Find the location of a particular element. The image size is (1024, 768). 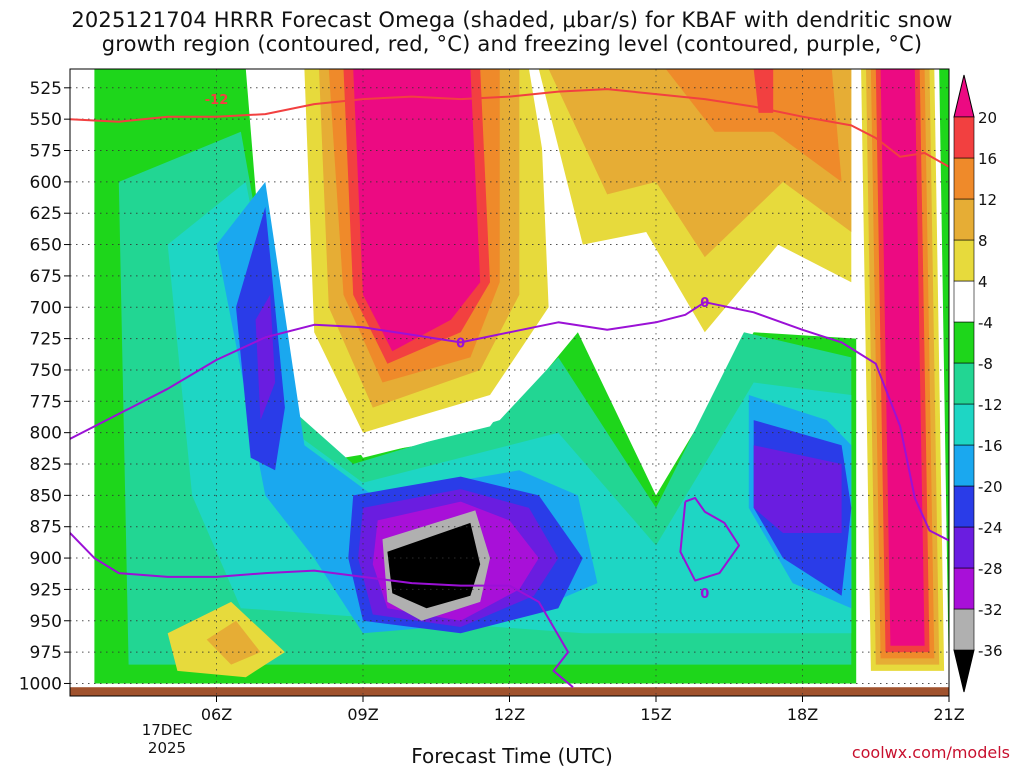

colorbar-bin-purple is located at coordinates (964, 588).